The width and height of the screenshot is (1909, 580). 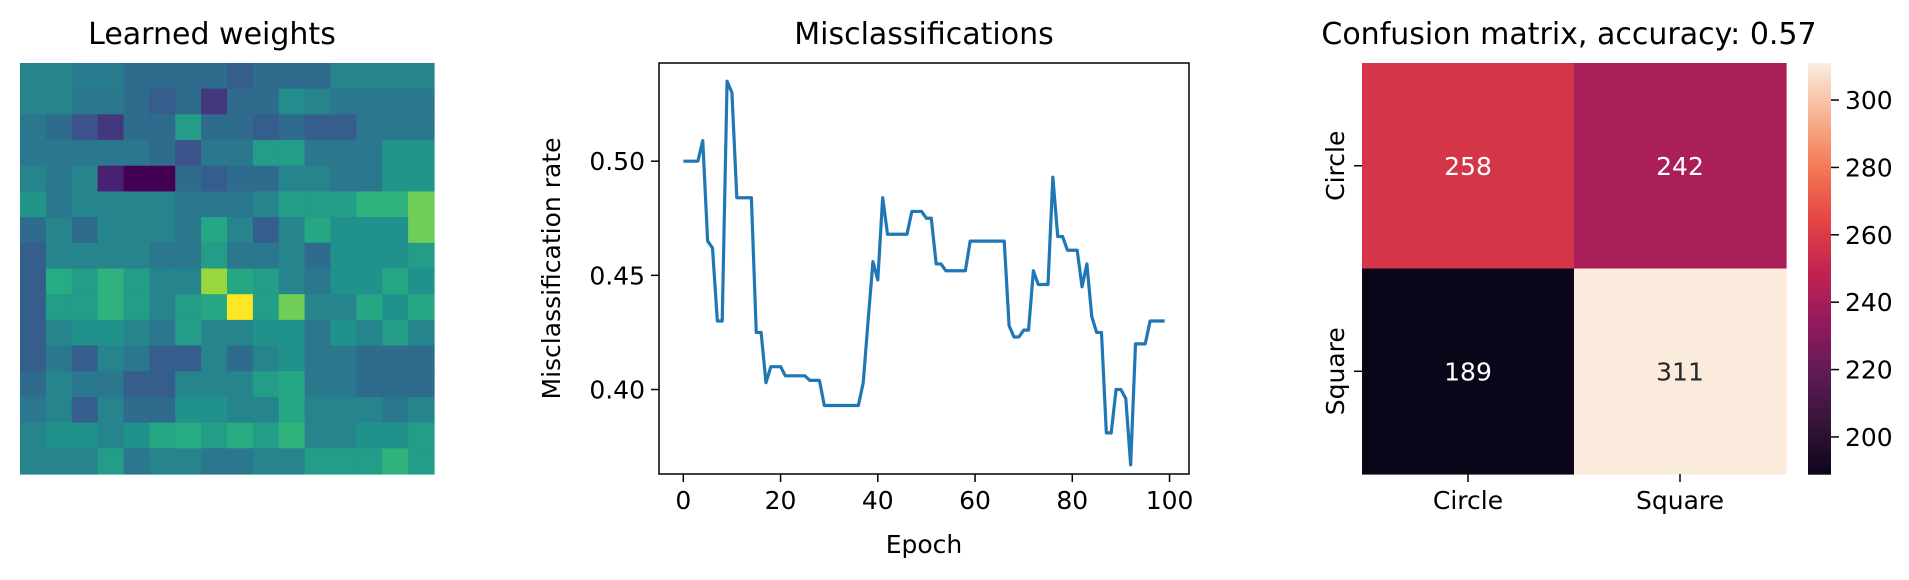 What do you see at coordinates (617, 275) in the screenshot?
I see `misclass-y-tick-label: 0.45` at bounding box center [617, 275].